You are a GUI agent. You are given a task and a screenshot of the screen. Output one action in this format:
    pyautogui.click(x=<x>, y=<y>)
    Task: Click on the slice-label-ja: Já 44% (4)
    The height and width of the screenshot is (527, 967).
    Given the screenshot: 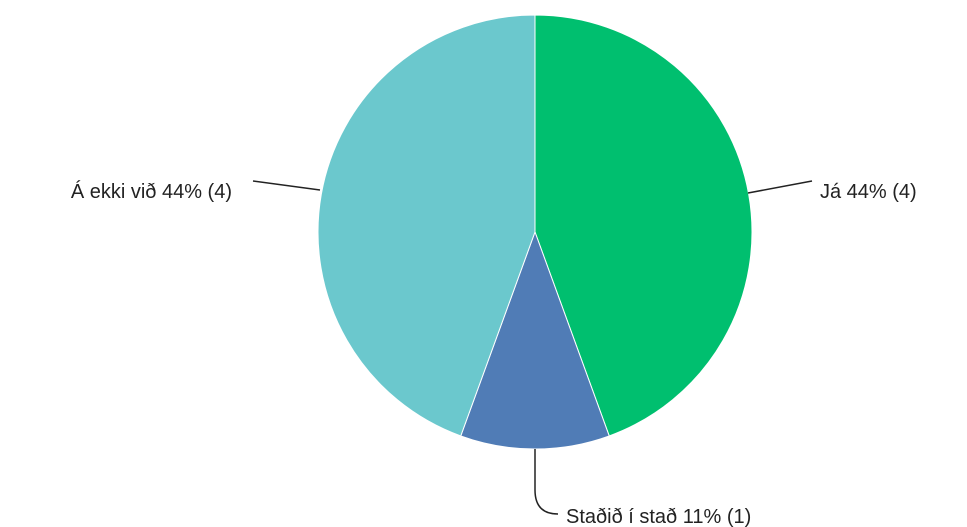 What is the action you would take?
    pyautogui.click(x=868, y=192)
    